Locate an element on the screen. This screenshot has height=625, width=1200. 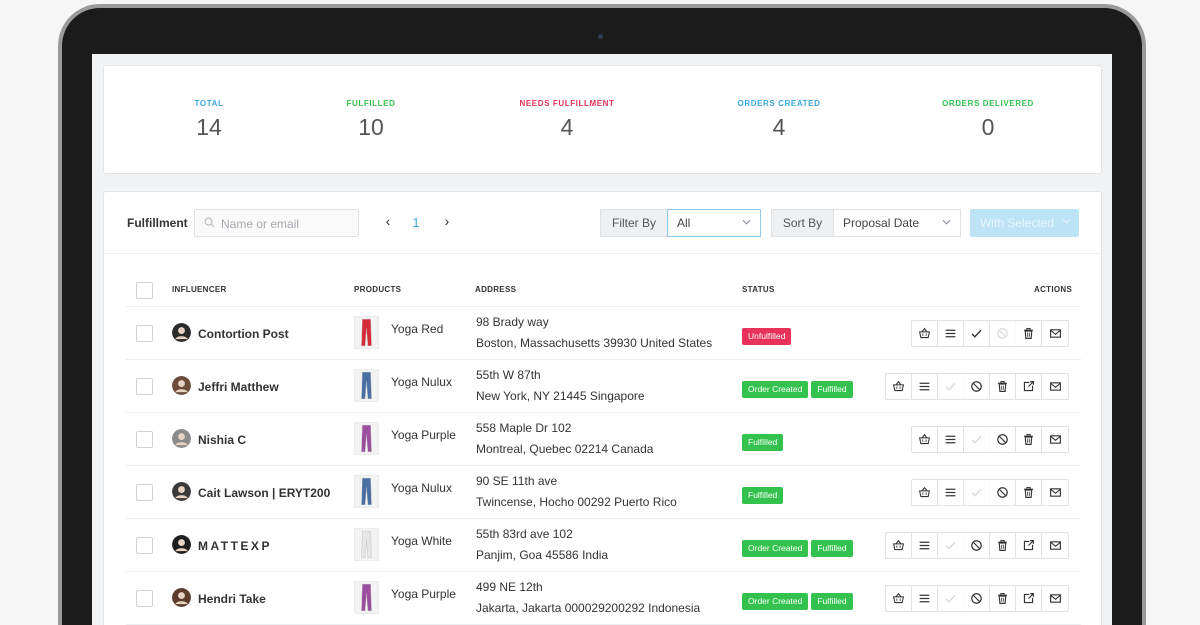
influencer-name: Hendri Take is located at coordinates (232, 599).